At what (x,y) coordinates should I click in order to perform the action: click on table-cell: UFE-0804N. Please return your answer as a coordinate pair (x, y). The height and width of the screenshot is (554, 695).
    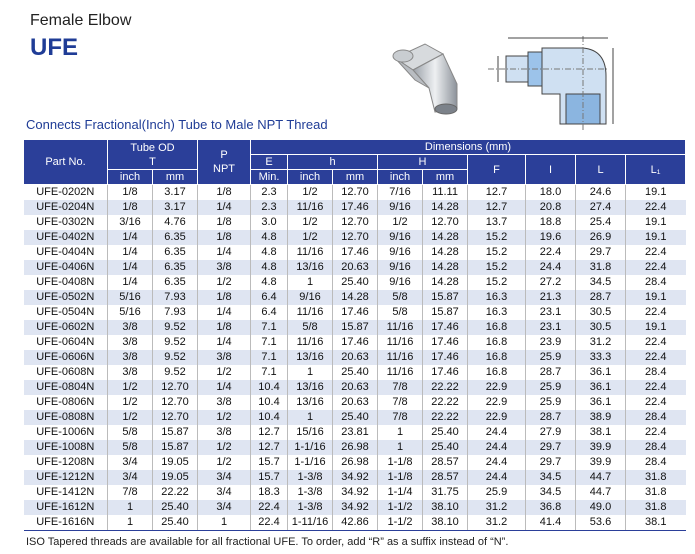
    Looking at the image, I should click on (65, 387).